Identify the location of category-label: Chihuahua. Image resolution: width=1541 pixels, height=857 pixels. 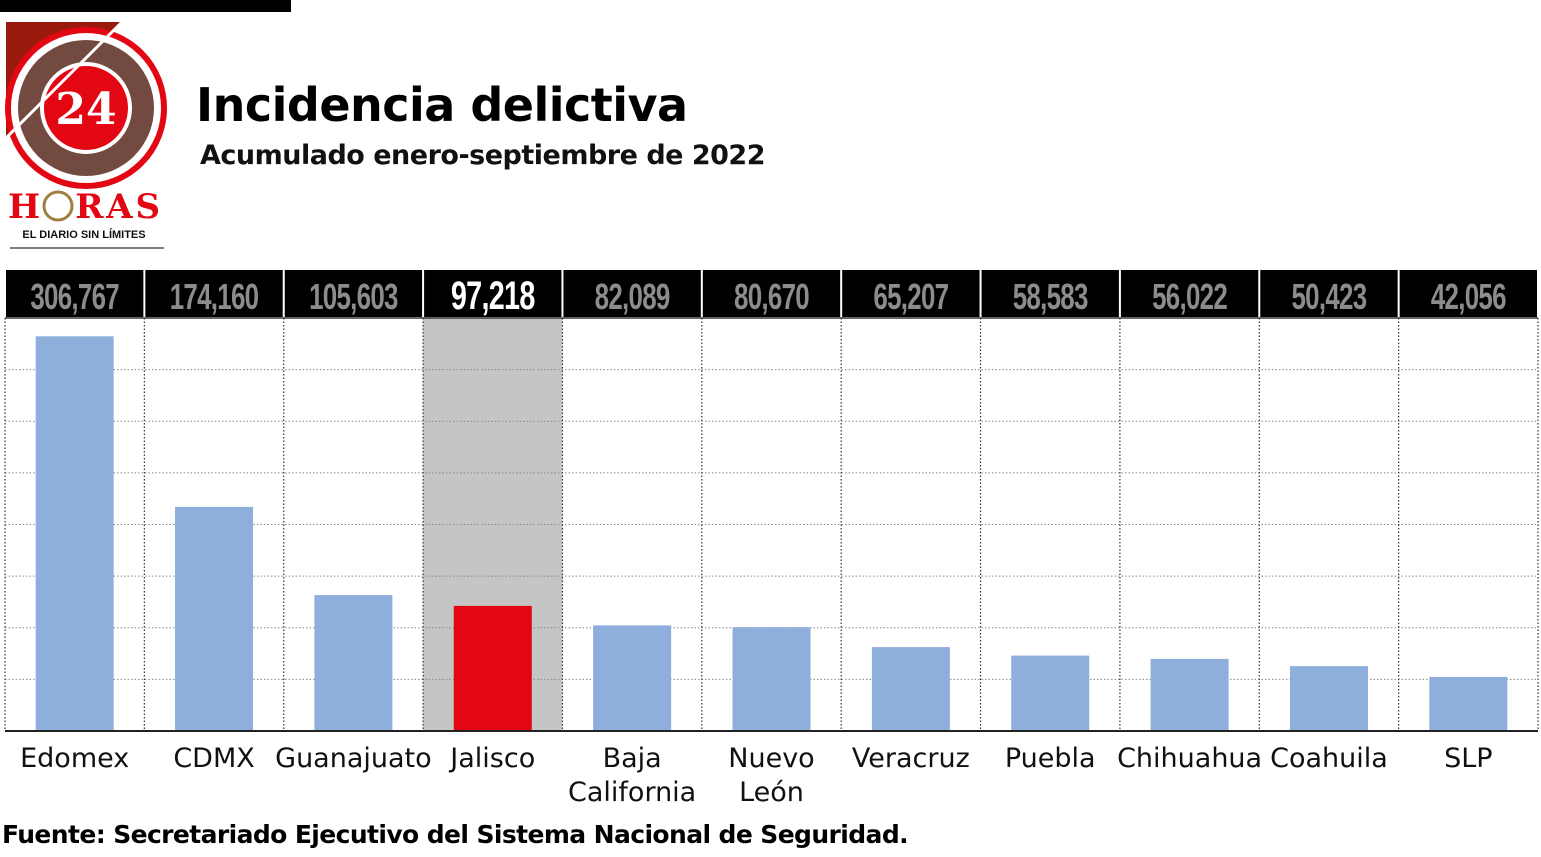
(1189, 758).